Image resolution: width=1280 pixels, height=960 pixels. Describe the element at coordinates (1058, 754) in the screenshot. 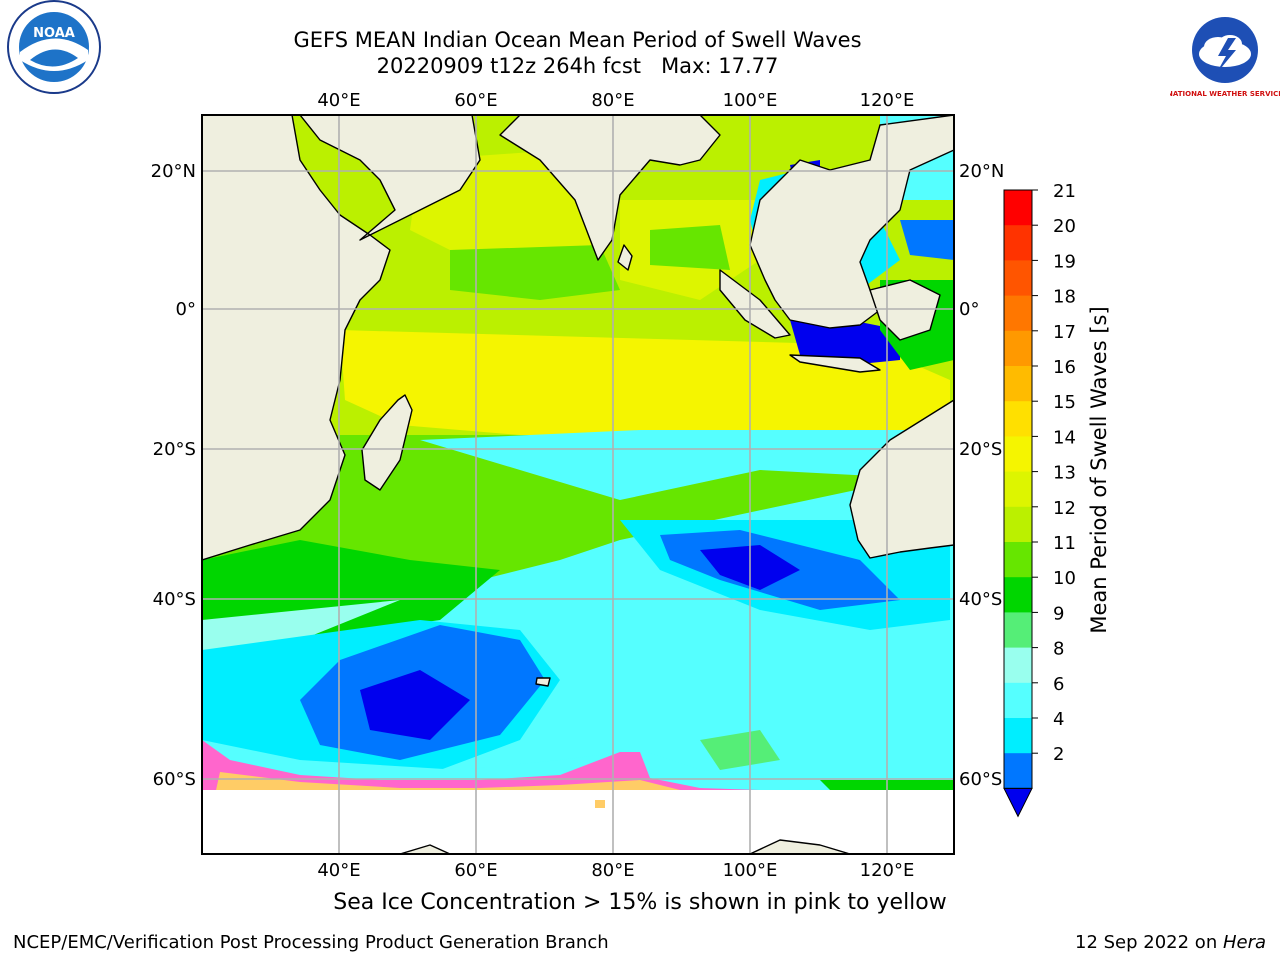

I see `colorbar-tick-label: 2` at that location.